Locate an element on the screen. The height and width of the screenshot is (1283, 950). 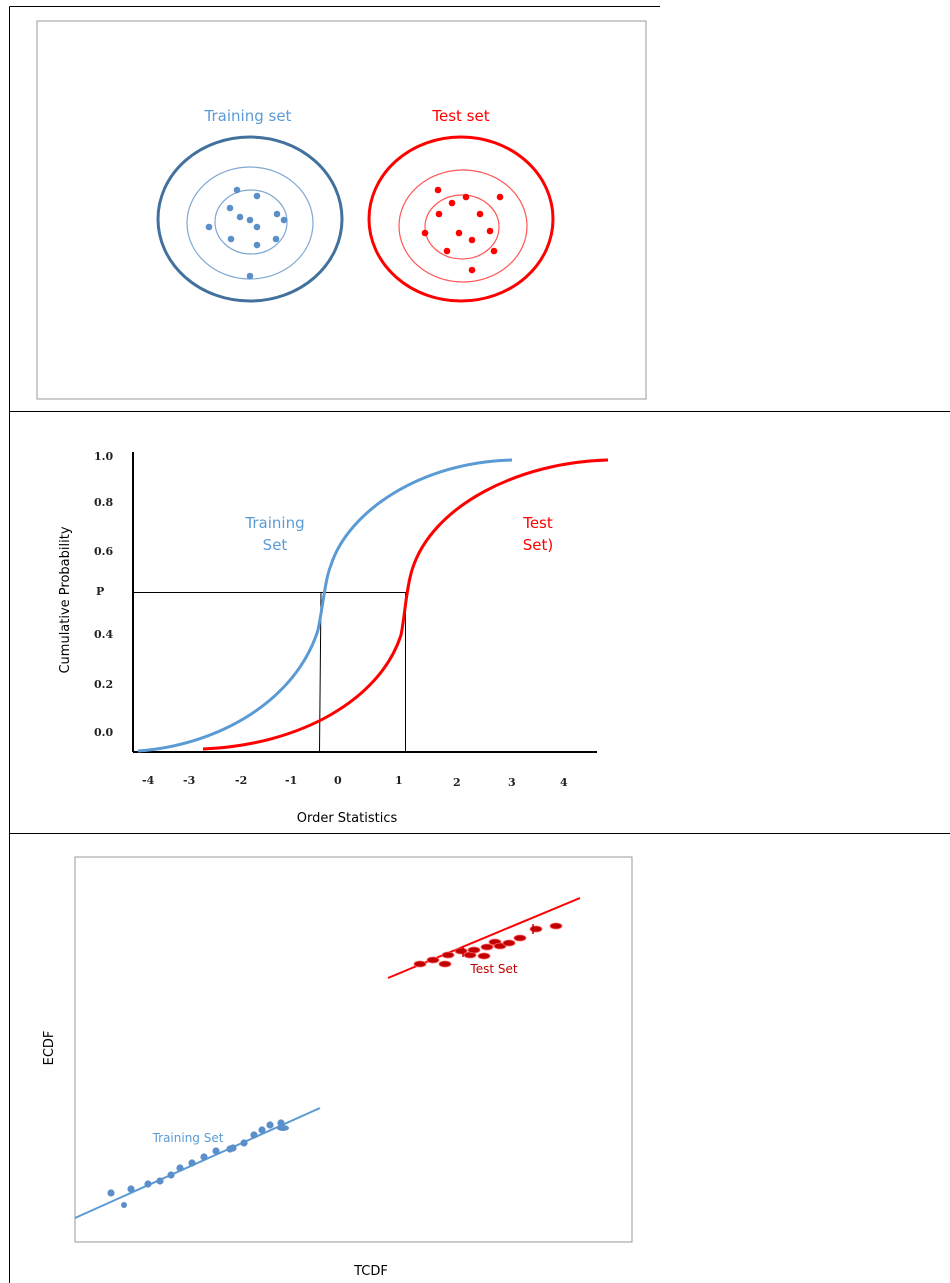
svg-text: -2 is located at coordinates (241, 780).